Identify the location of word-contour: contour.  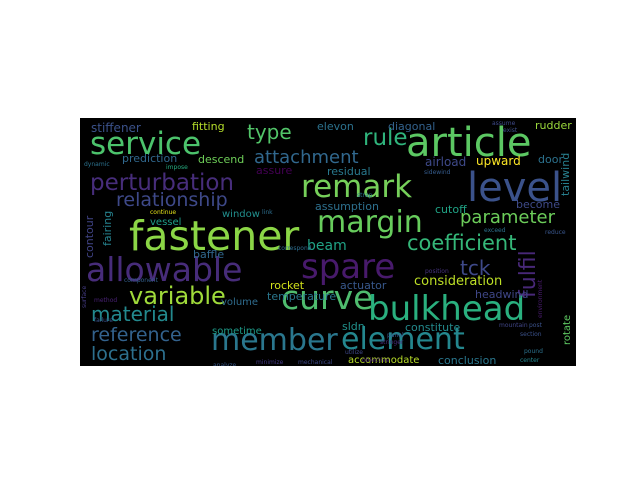
(89, 236).